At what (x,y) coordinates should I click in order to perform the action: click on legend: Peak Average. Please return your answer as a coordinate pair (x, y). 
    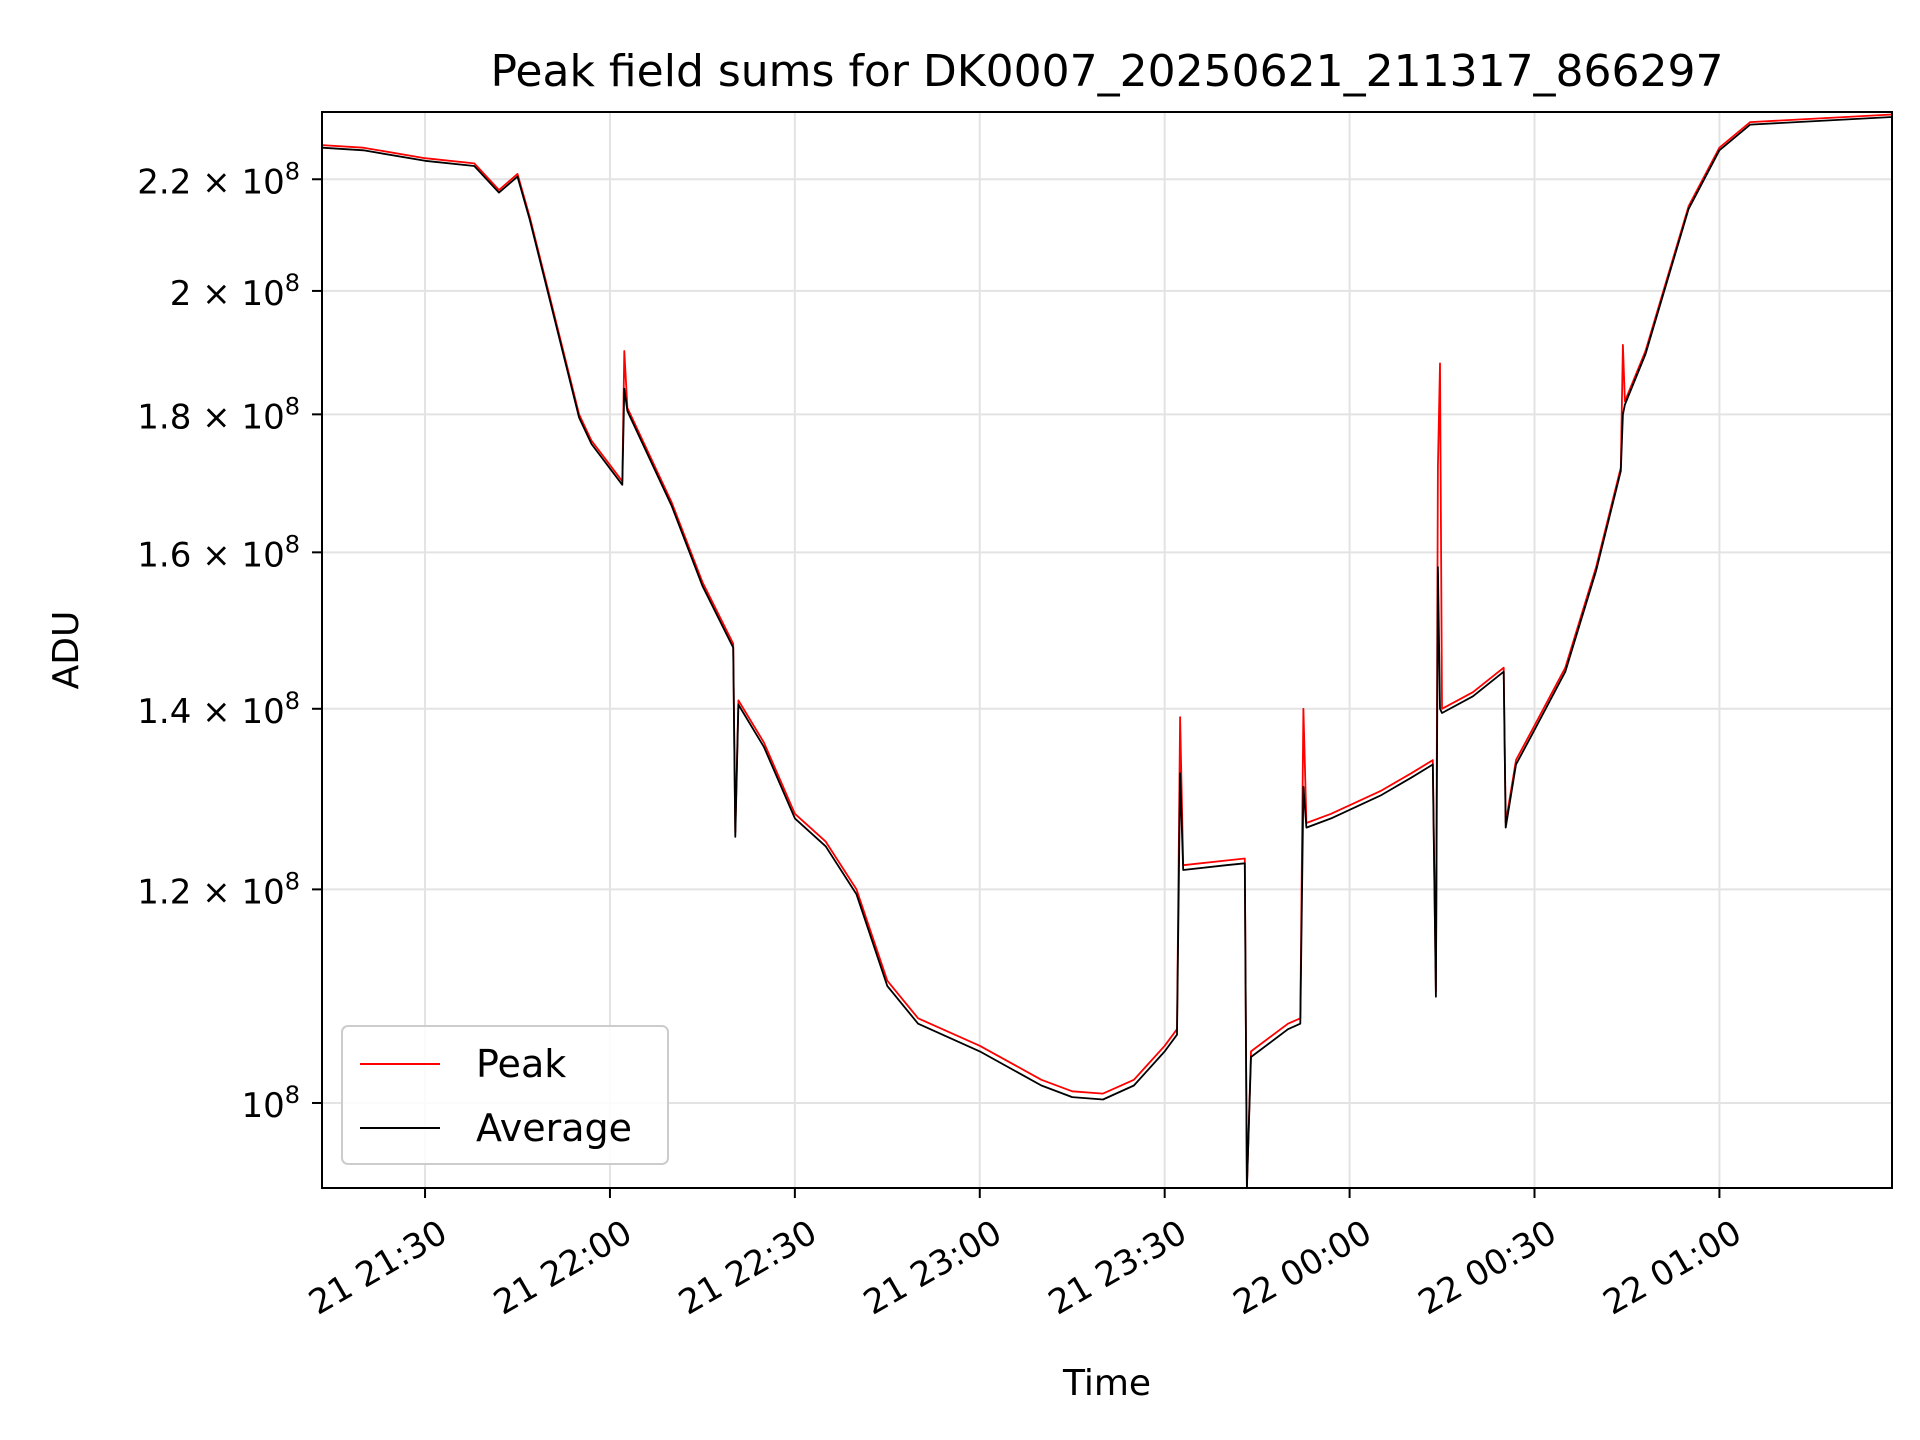
    Looking at the image, I should click on (505, 1095).